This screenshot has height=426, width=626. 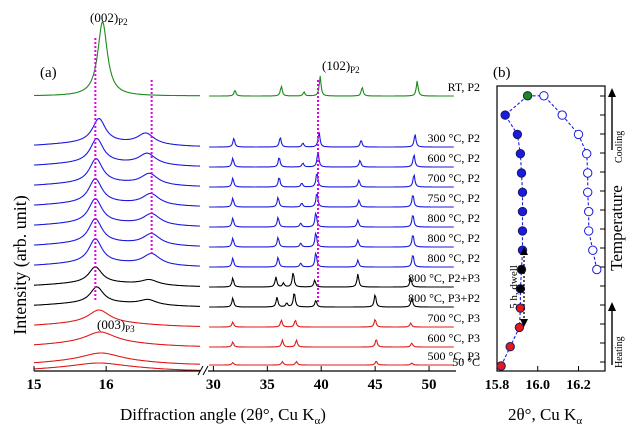 I want to click on cooling-label: Cooling, so click(x=619, y=147).